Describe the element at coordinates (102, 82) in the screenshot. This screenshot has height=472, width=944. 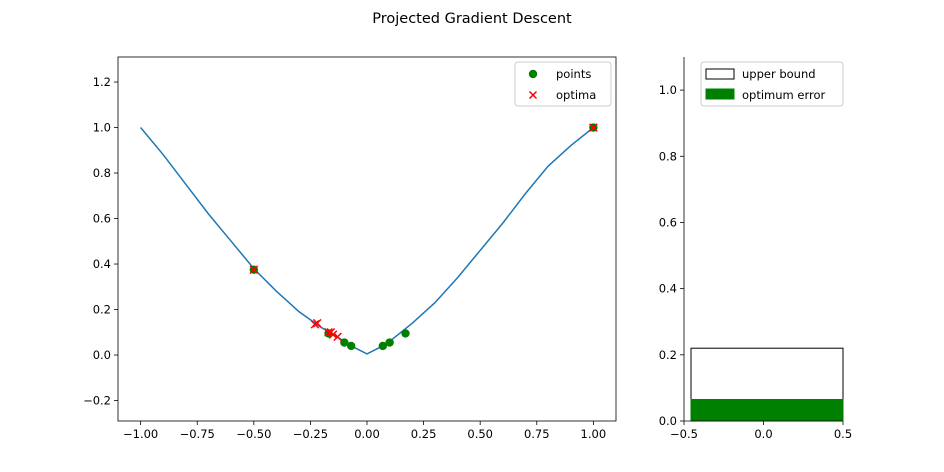
I see `left-ytick-label: 1.2` at that location.